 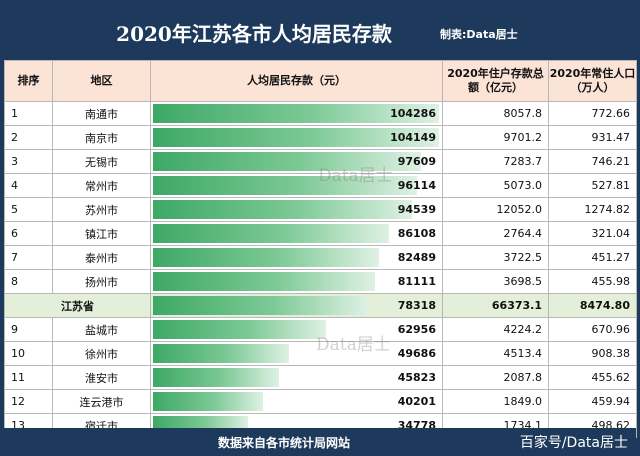 What do you see at coordinates (592, 185) in the screenshot?
I see `population-cell: 527.81` at bounding box center [592, 185].